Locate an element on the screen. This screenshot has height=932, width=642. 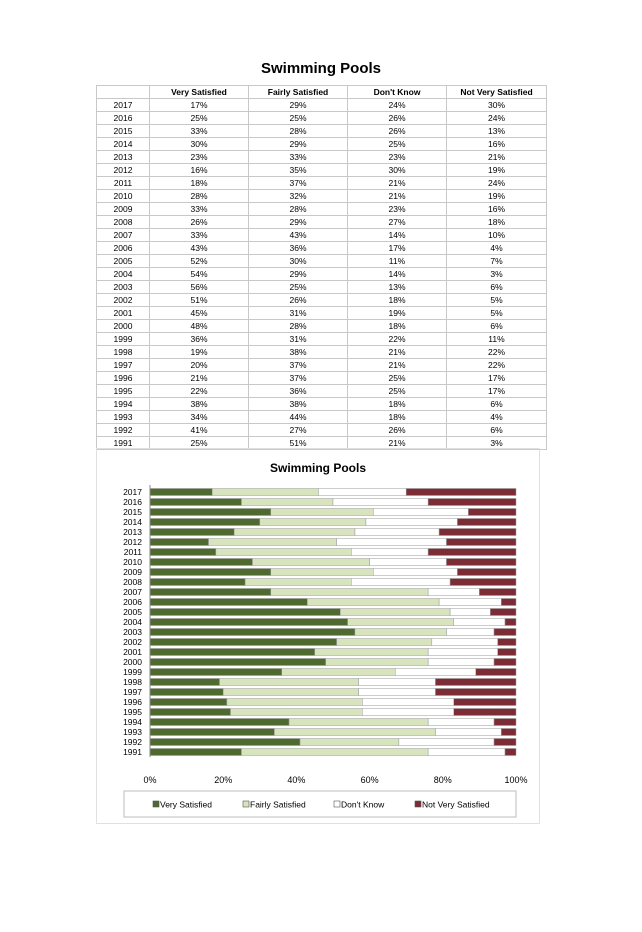
y-tick-label: 2015 is located at coordinates (132, 512).